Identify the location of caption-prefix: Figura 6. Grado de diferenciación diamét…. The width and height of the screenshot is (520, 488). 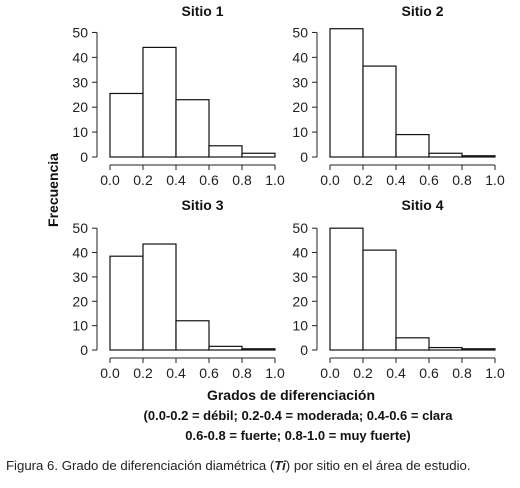
(140, 465).